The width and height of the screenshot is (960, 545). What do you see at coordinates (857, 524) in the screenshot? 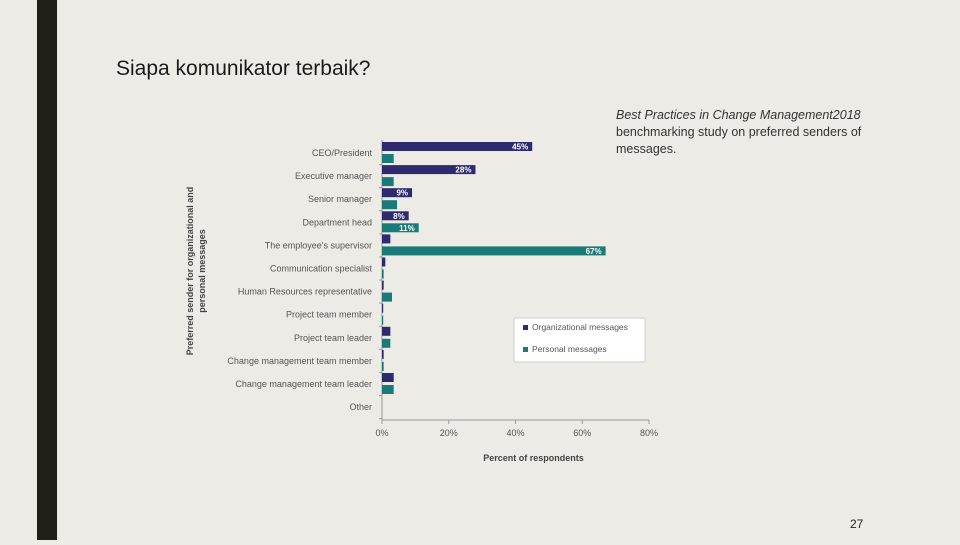
I see `page-number: 27` at bounding box center [857, 524].